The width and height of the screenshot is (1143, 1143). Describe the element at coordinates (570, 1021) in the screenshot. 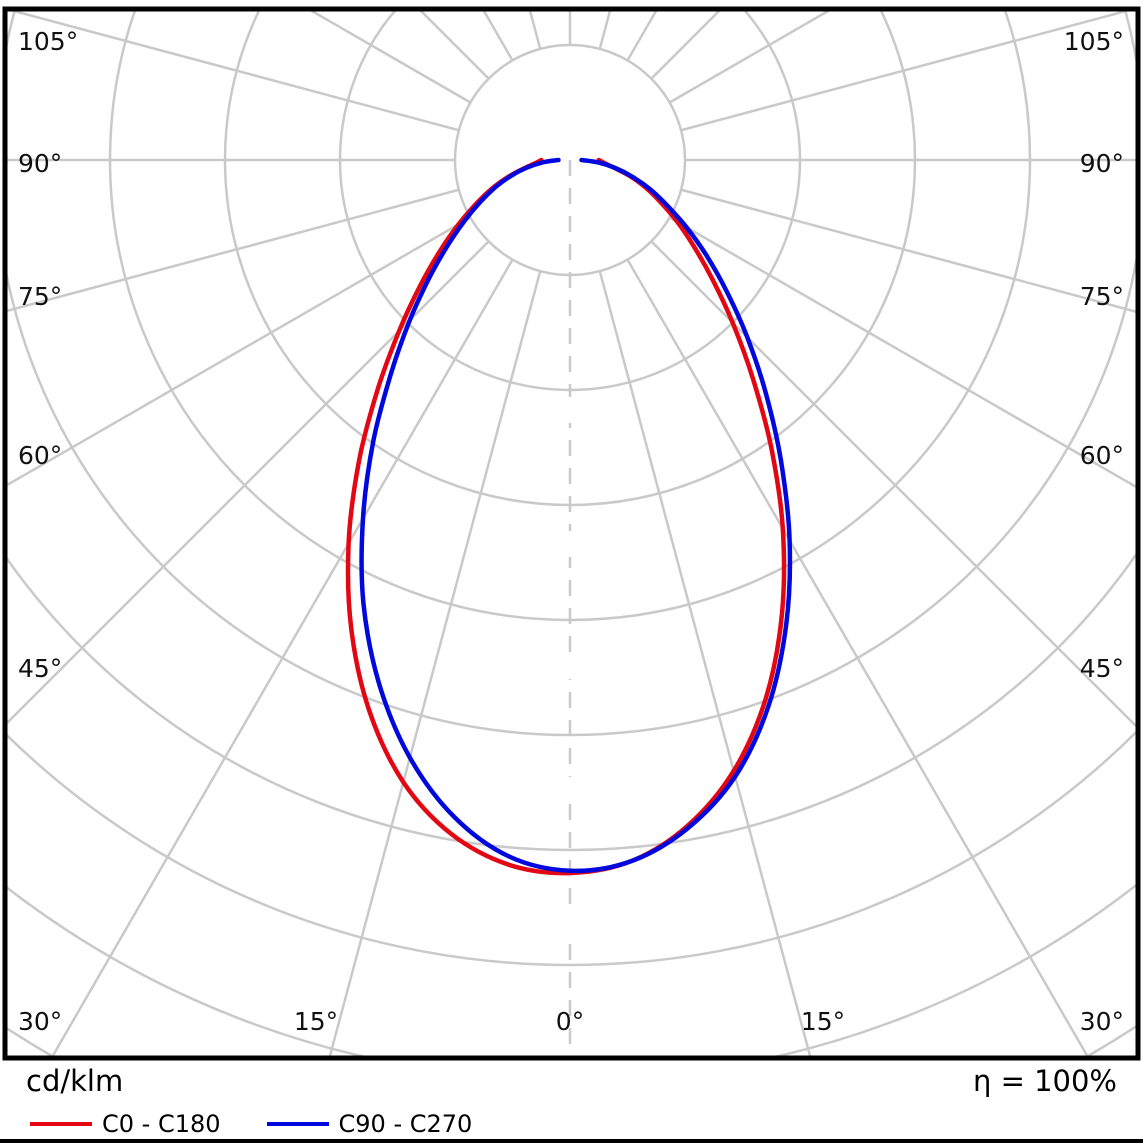

I see `angle-tick-label: 0°` at that location.